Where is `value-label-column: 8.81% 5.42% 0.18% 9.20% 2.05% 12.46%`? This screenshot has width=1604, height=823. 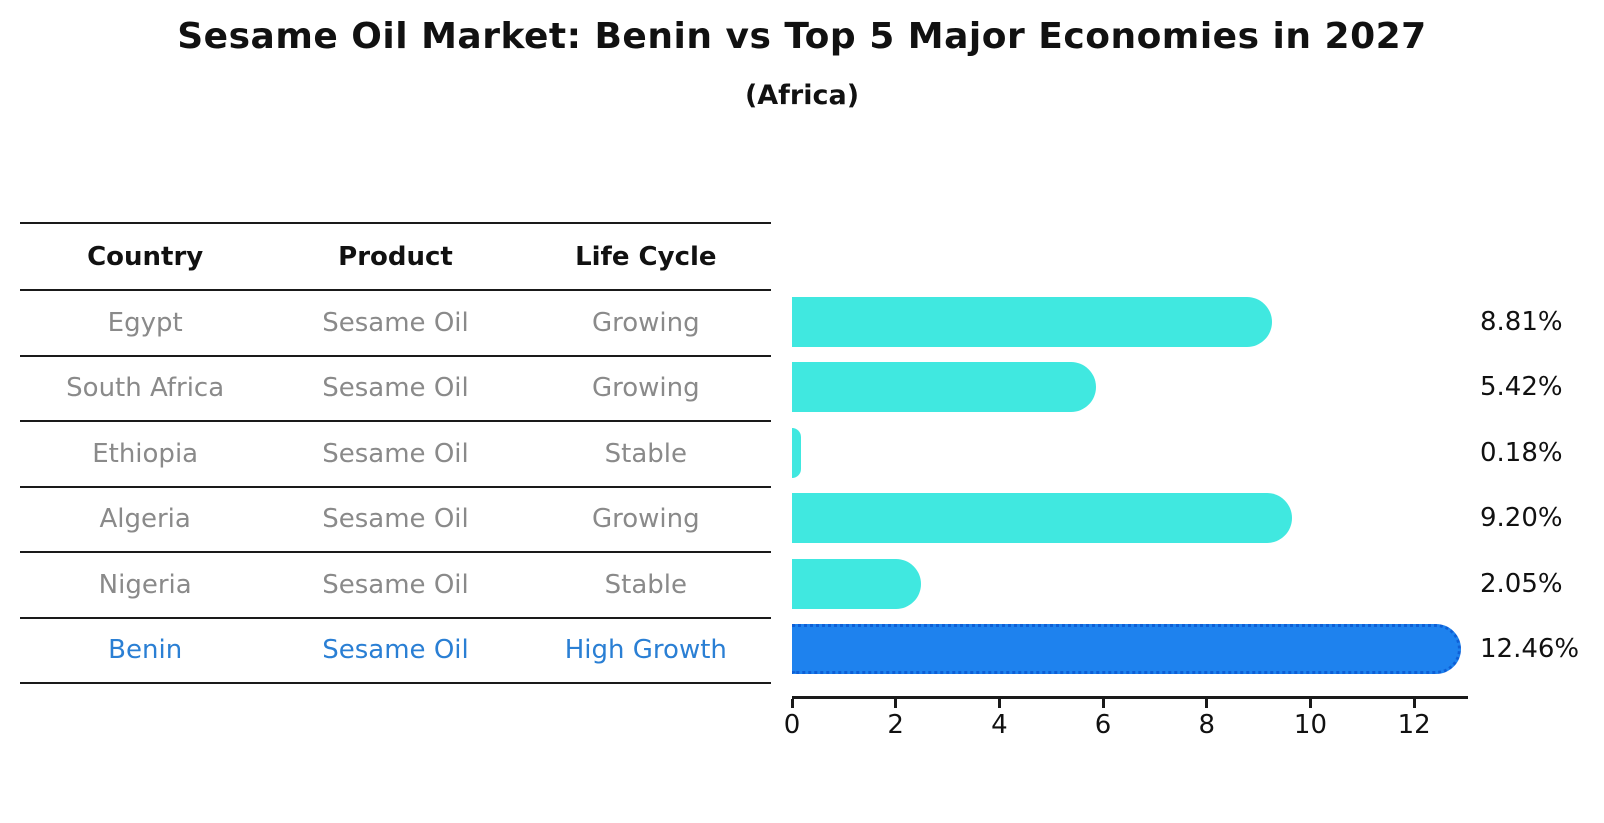 value-label-column: 8.81% 5.42% 0.18% 9.20% 2.05% 12.46% is located at coordinates (1542, 485).